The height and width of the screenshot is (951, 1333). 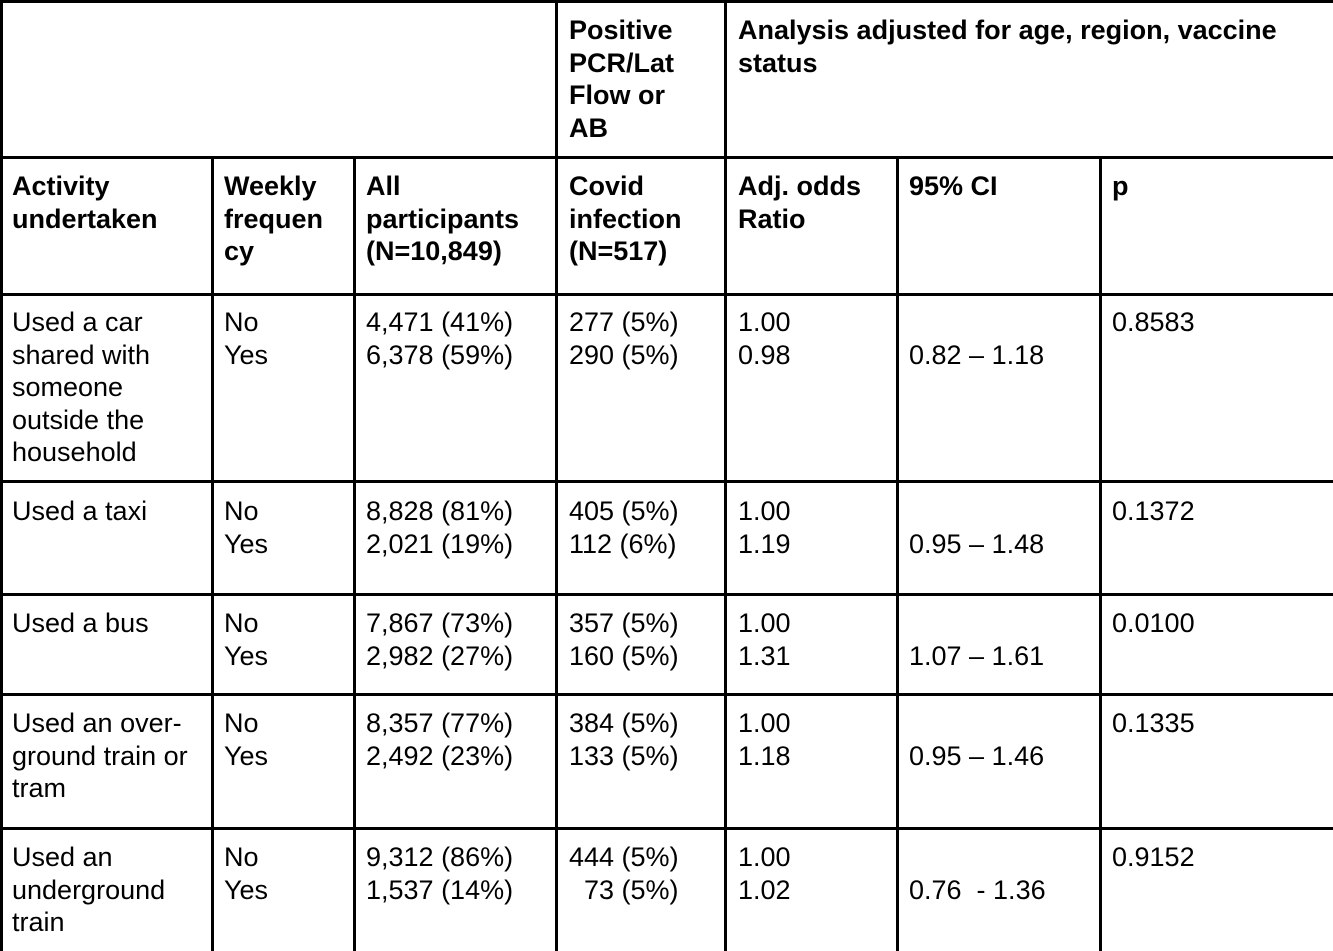 What do you see at coordinates (1153, 322) in the screenshot?
I see `table-cell-p: 0.8583` at bounding box center [1153, 322].